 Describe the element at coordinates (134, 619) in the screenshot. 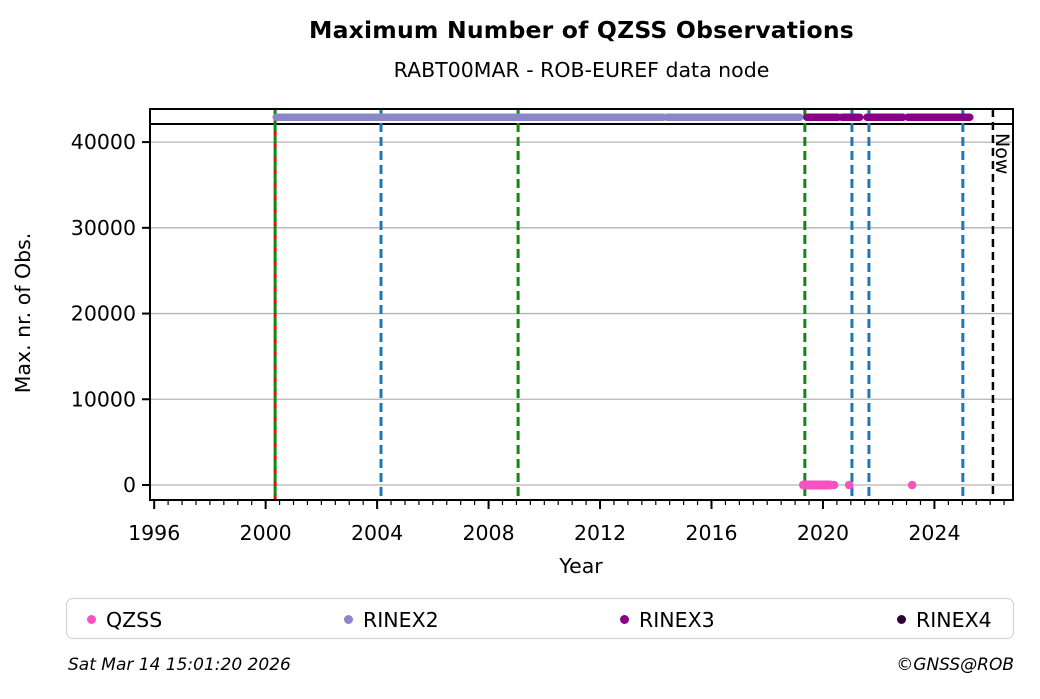

I see `legend-label: QZSS` at that location.